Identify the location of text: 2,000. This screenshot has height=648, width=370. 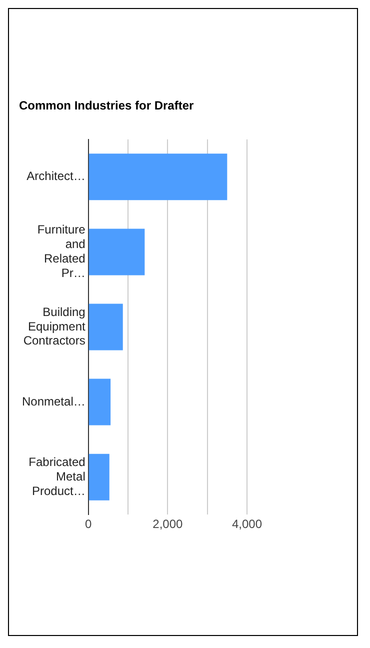
(167, 524).